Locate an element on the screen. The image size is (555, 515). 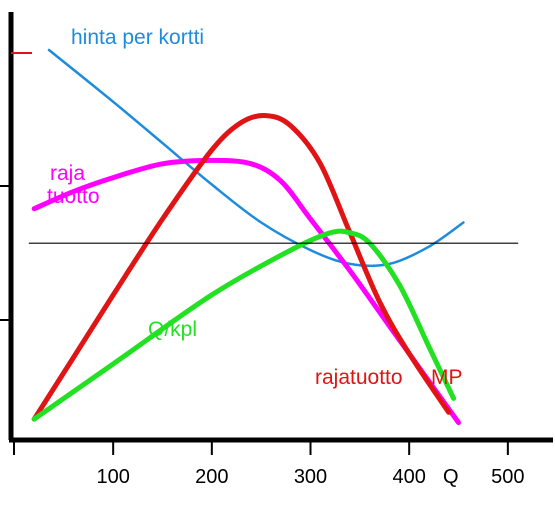
x-tick-label-200: 200 is located at coordinates (211, 477).